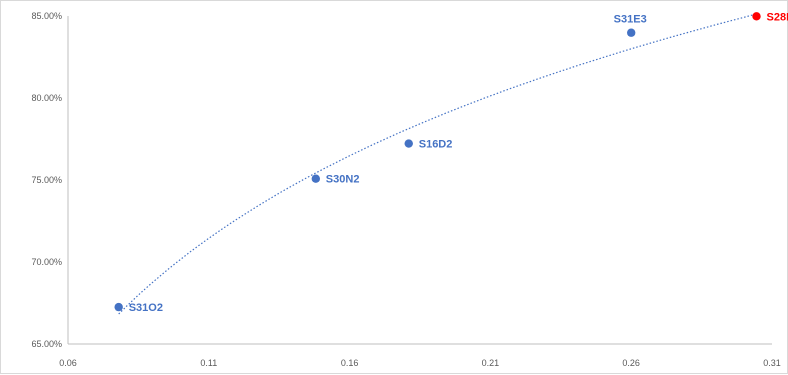  What do you see at coordinates (408, 143) in the screenshot?
I see `data-point-s16d2` at bounding box center [408, 143].